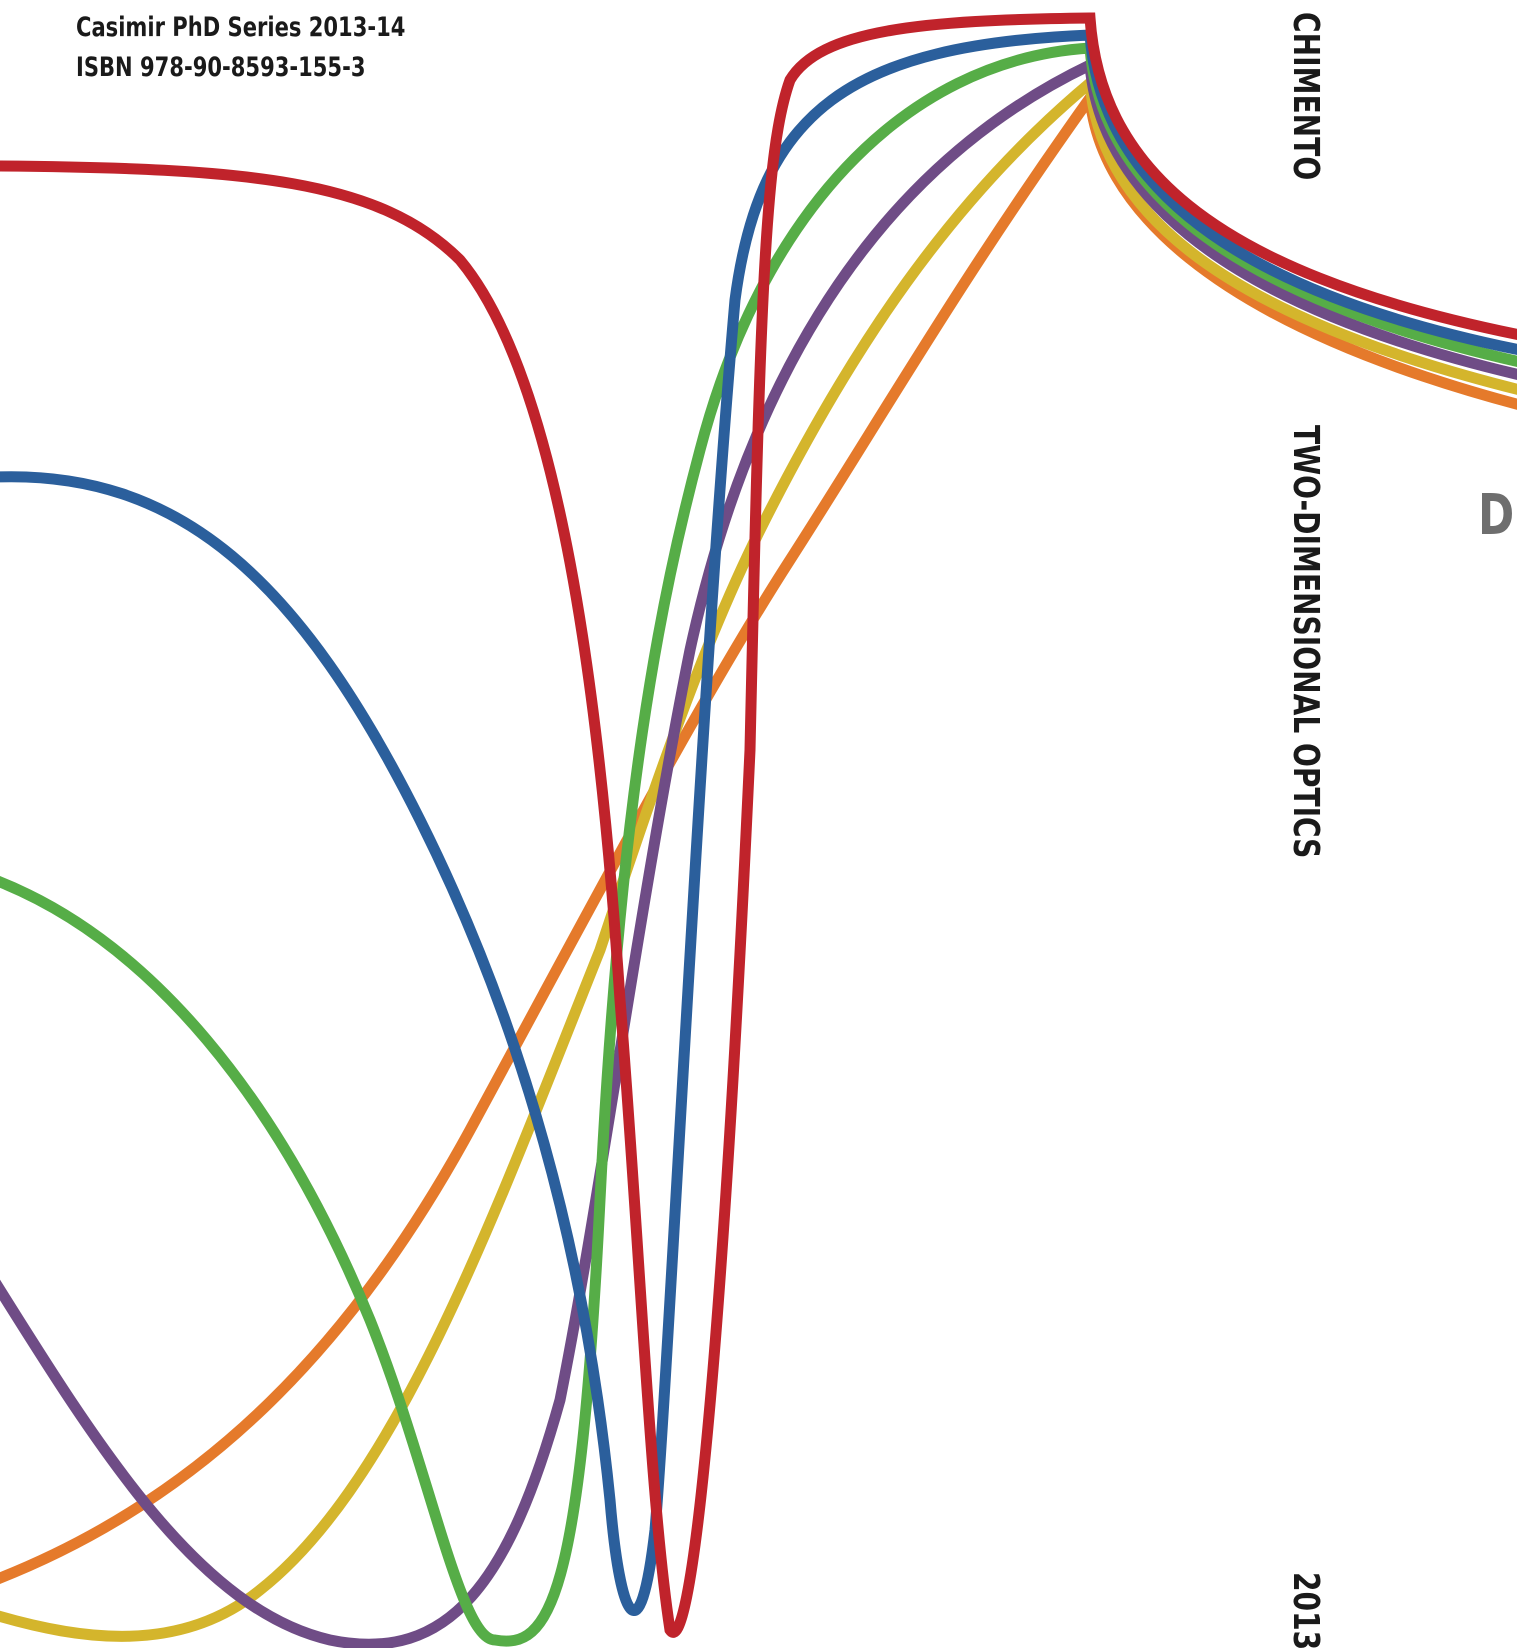 The image size is (1517, 1650). What do you see at coordinates (1497, 515) in the screenshot?
I see `front-title-fragment: DI` at bounding box center [1497, 515].